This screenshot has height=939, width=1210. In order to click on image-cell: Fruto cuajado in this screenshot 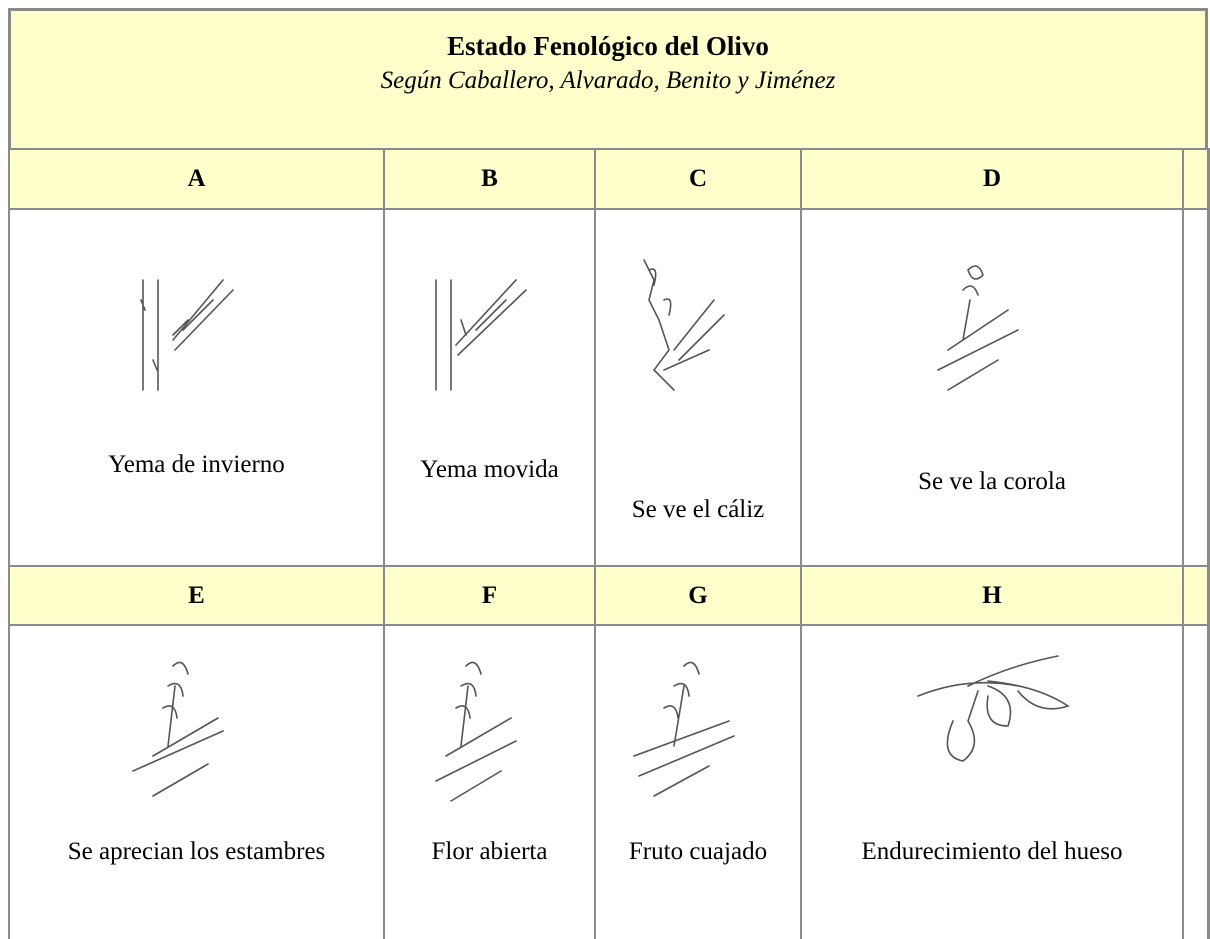, I will do `click(698, 781)`.